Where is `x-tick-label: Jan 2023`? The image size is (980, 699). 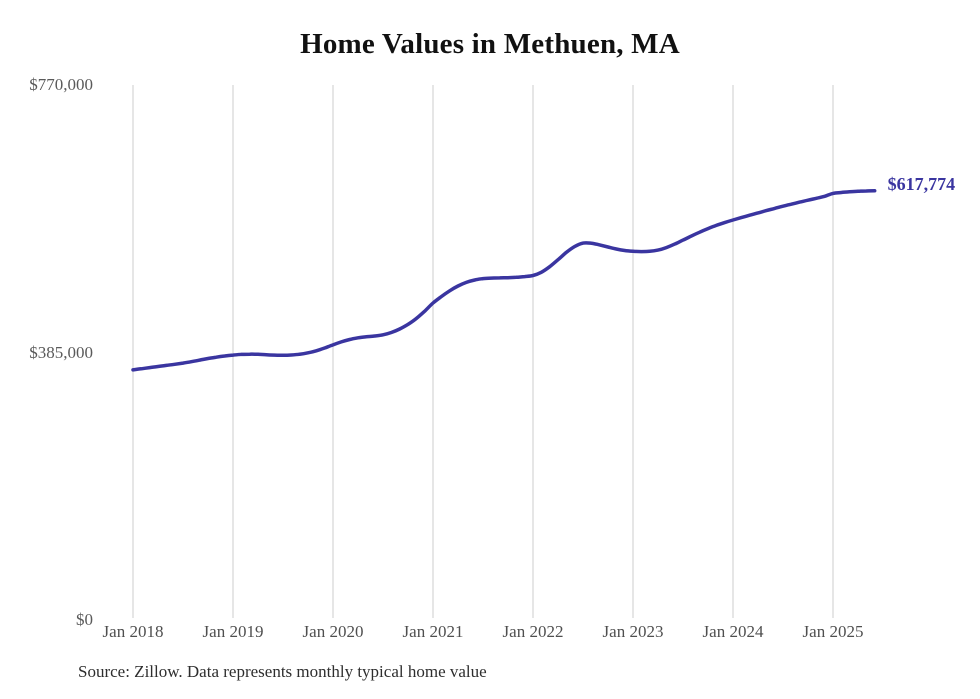
x-tick-label: Jan 2023 is located at coordinates (633, 631).